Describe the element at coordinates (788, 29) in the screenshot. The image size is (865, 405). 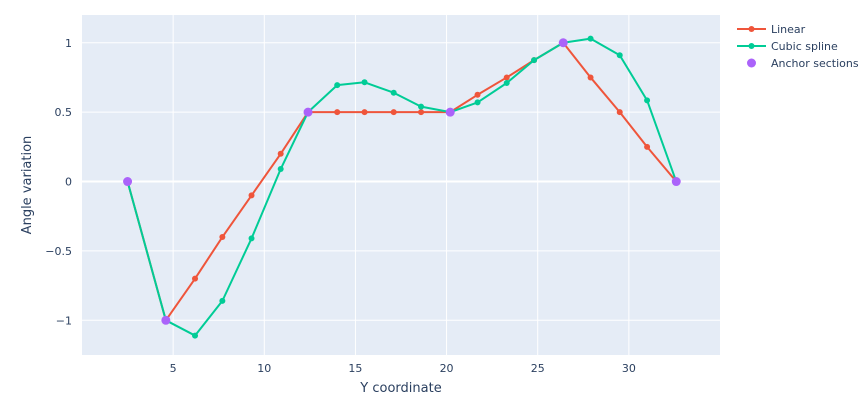
I see `legend-label: Linear` at that location.